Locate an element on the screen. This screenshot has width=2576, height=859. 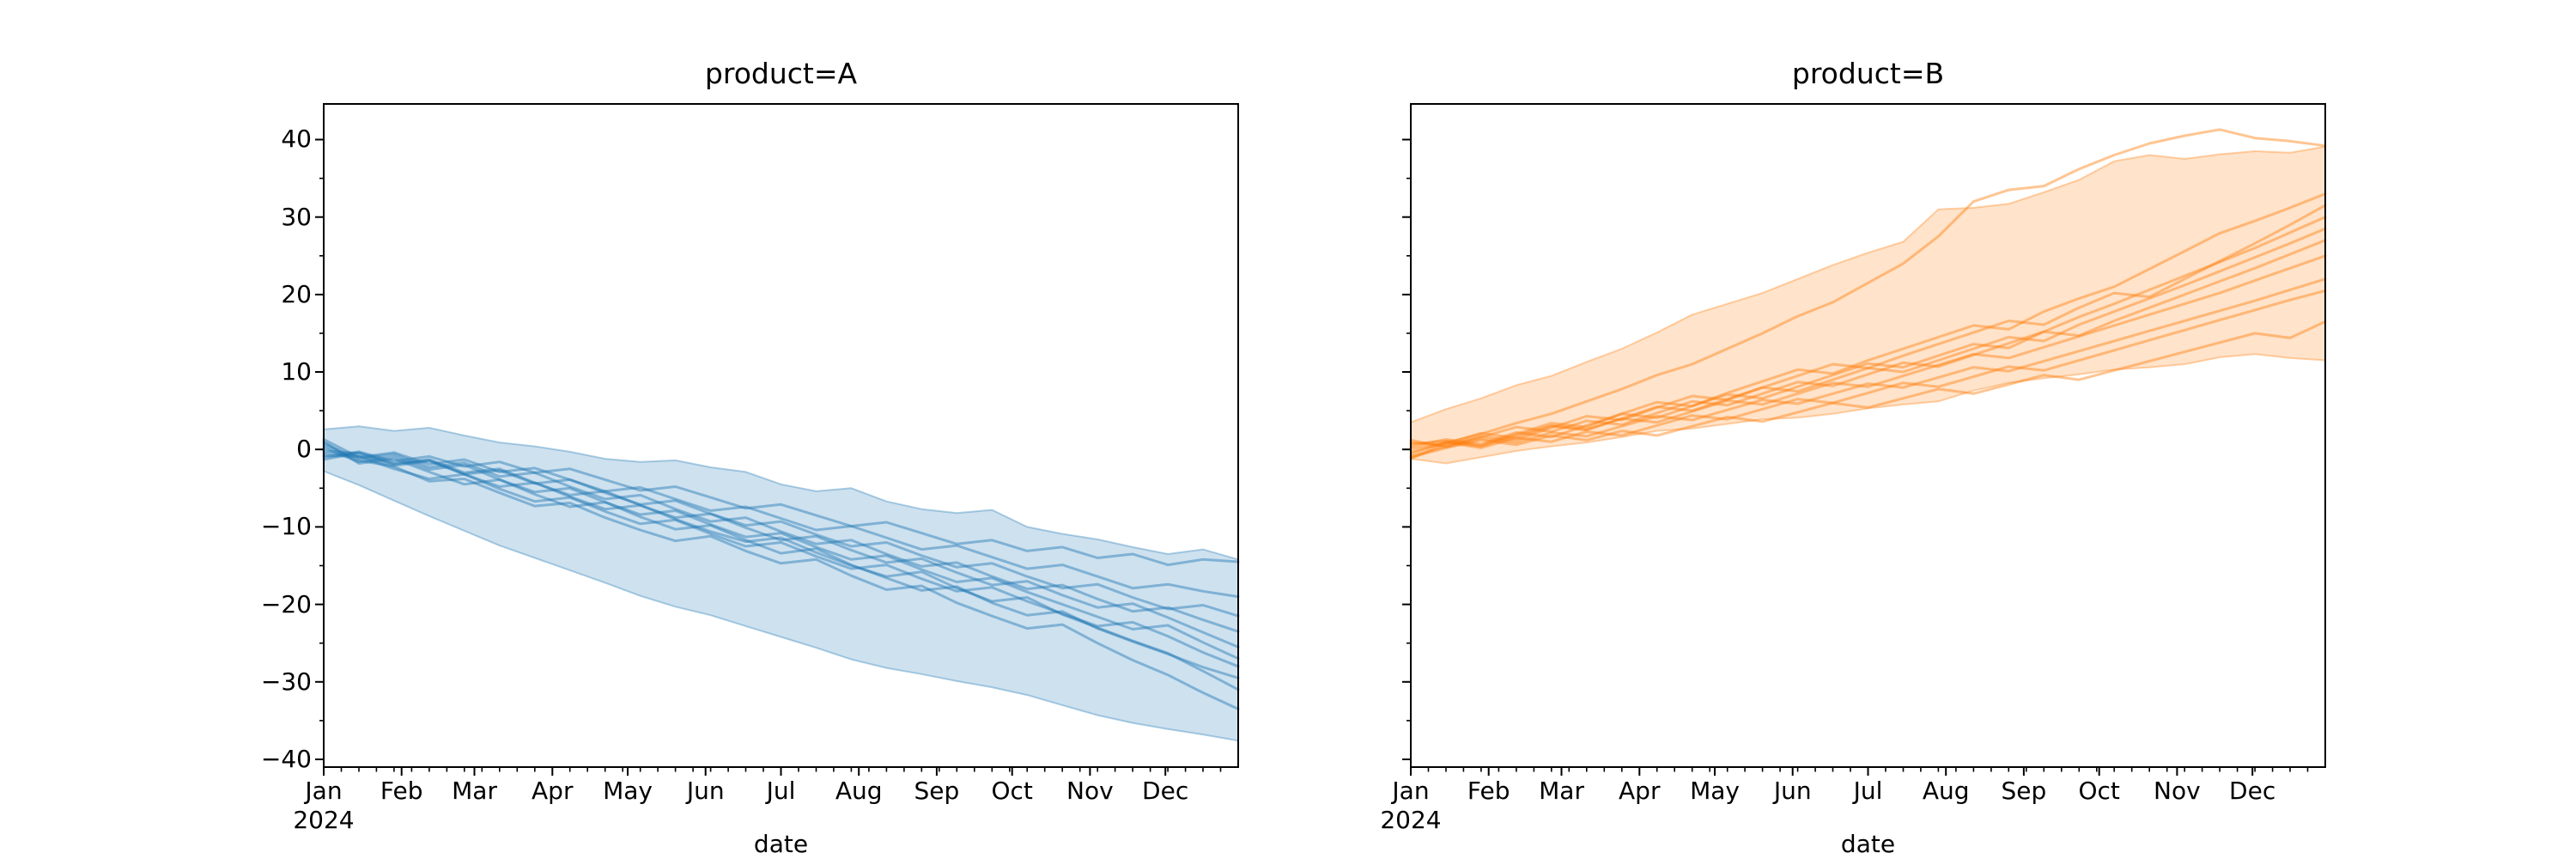
y-tick-label-−30: −30 is located at coordinates (286, 681).